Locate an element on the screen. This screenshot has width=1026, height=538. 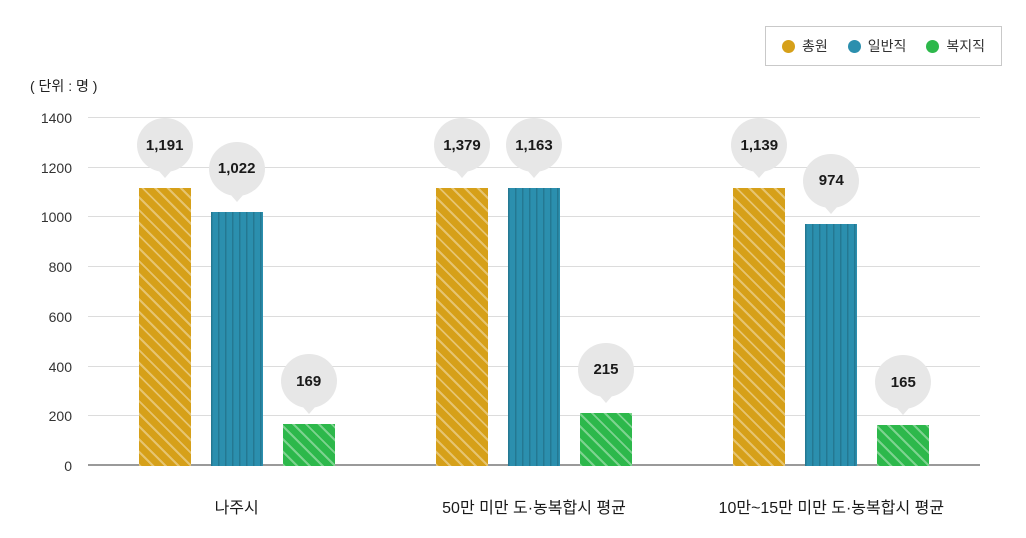
bar-cell: 1,139 is located at coordinates (759, 292).